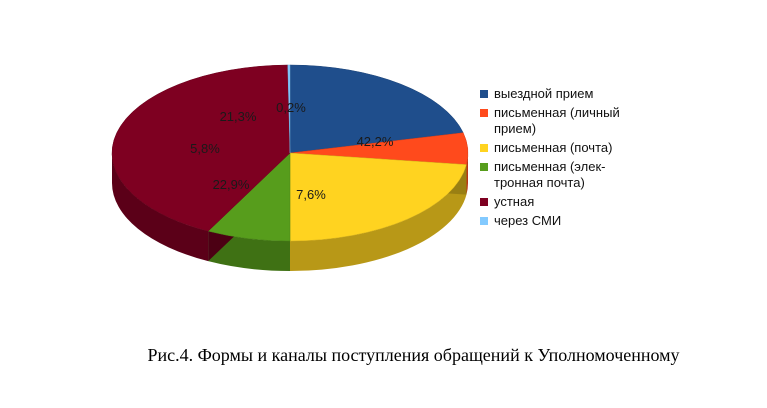  What do you see at coordinates (528, 220) in the screenshot?
I see `legend-label: через СМИ` at bounding box center [528, 220].